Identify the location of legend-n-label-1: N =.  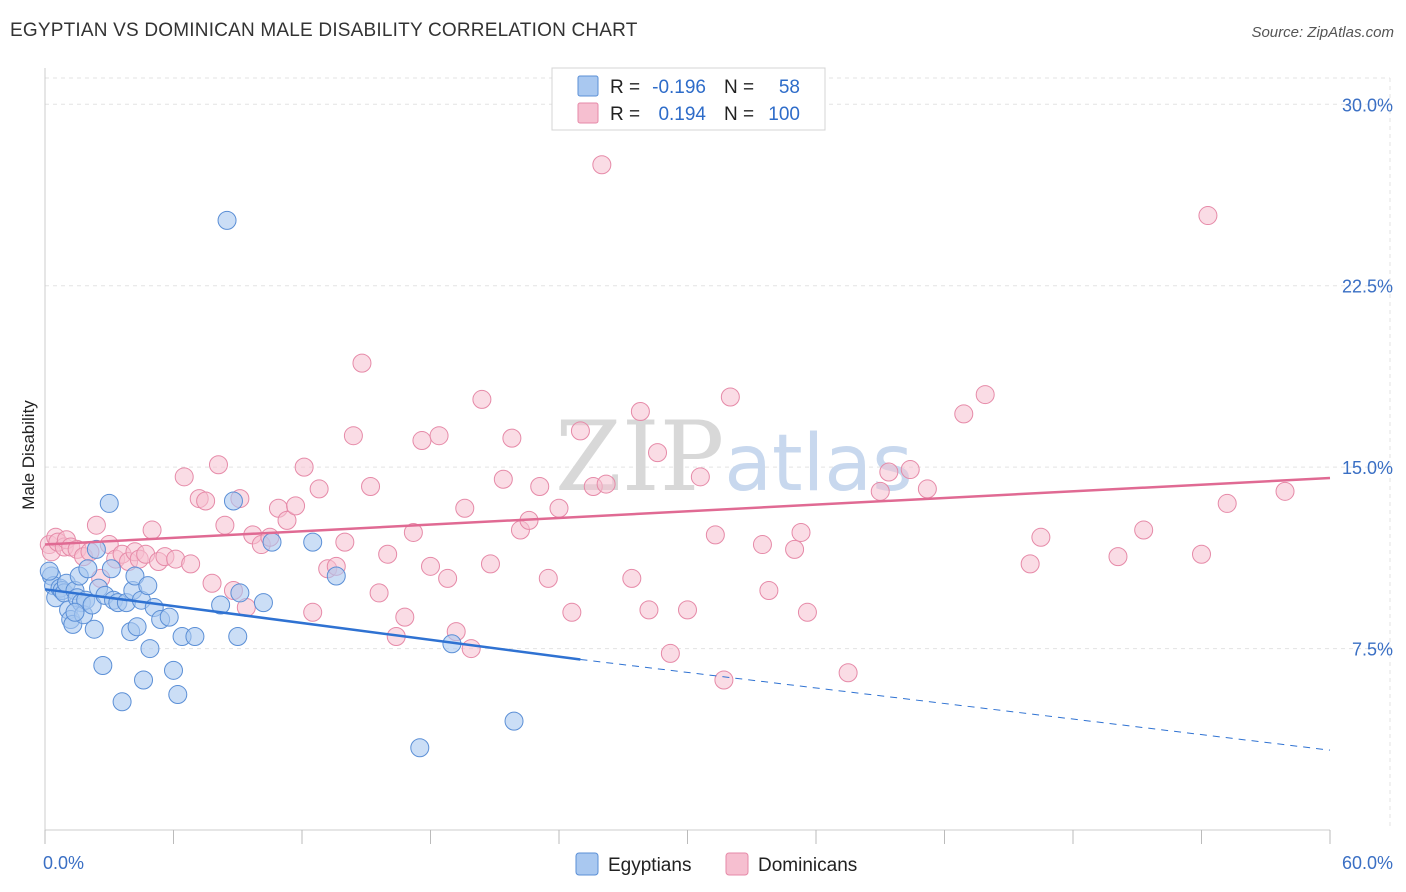
(739, 87).